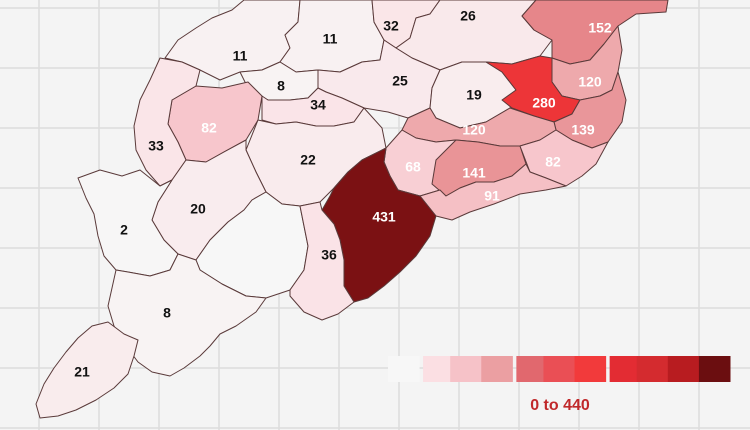 The width and height of the screenshot is (750, 430). Describe the element at coordinates (600, 28) in the screenshot. I see `label-d-152: 152` at that location.